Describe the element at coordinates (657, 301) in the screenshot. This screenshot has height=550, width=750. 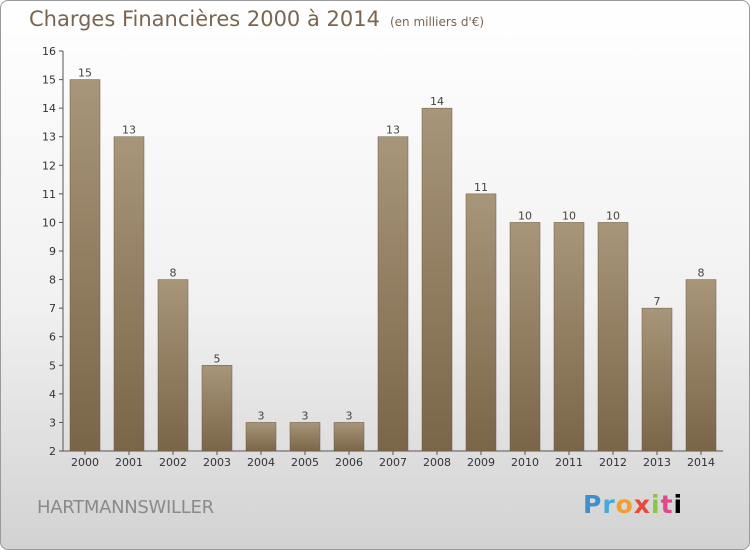
I see `bar-data-label: 7` at that location.